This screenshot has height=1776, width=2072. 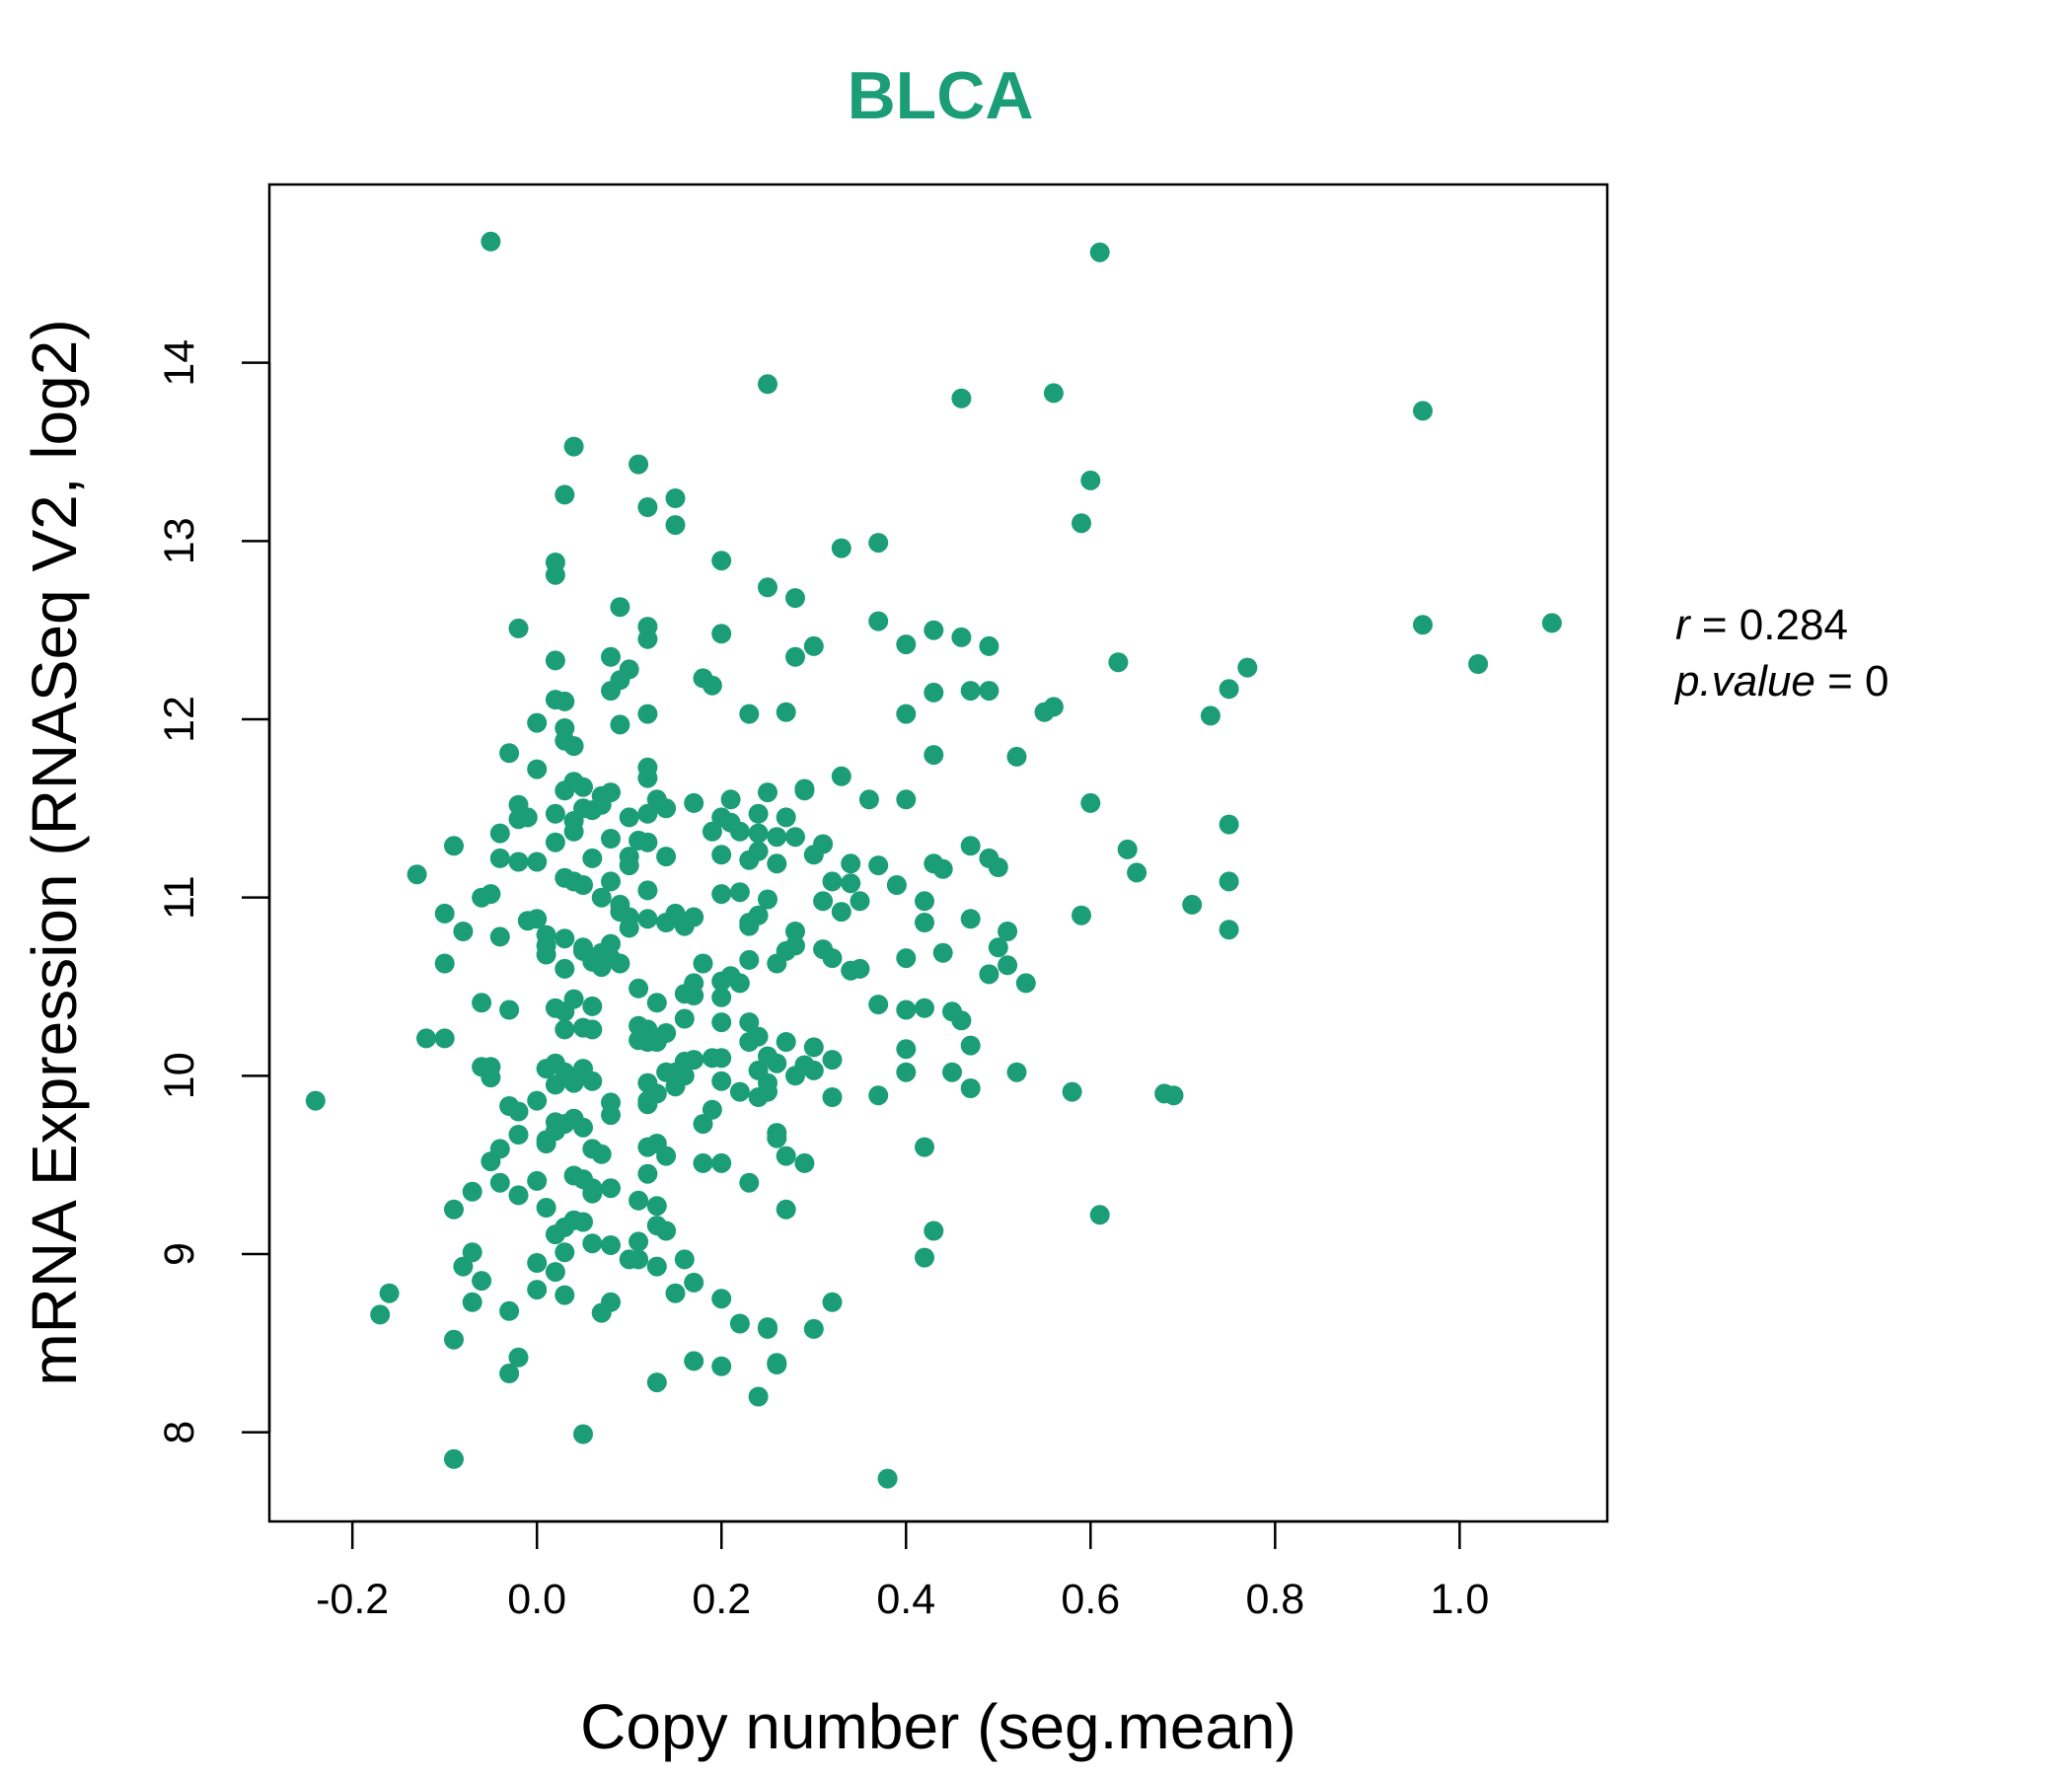 I want to click on correlation-r: r = 0.284, so click(x=1762, y=625).